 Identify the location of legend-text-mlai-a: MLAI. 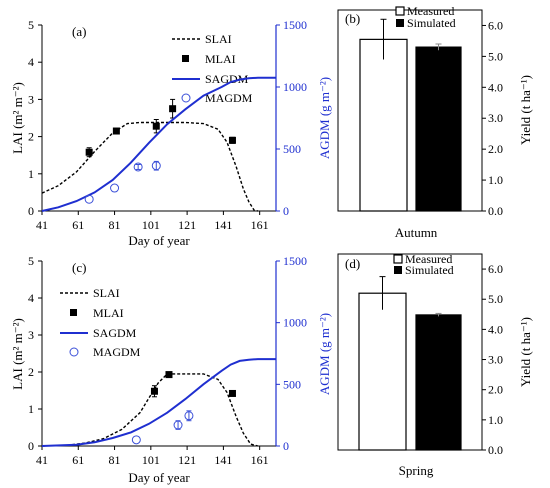
(220, 59).